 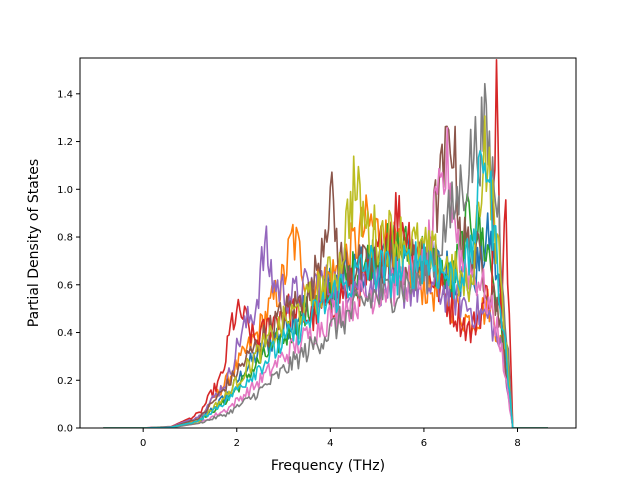 What do you see at coordinates (143, 443) in the screenshot?
I see `x-tick-label: 0` at bounding box center [143, 443].